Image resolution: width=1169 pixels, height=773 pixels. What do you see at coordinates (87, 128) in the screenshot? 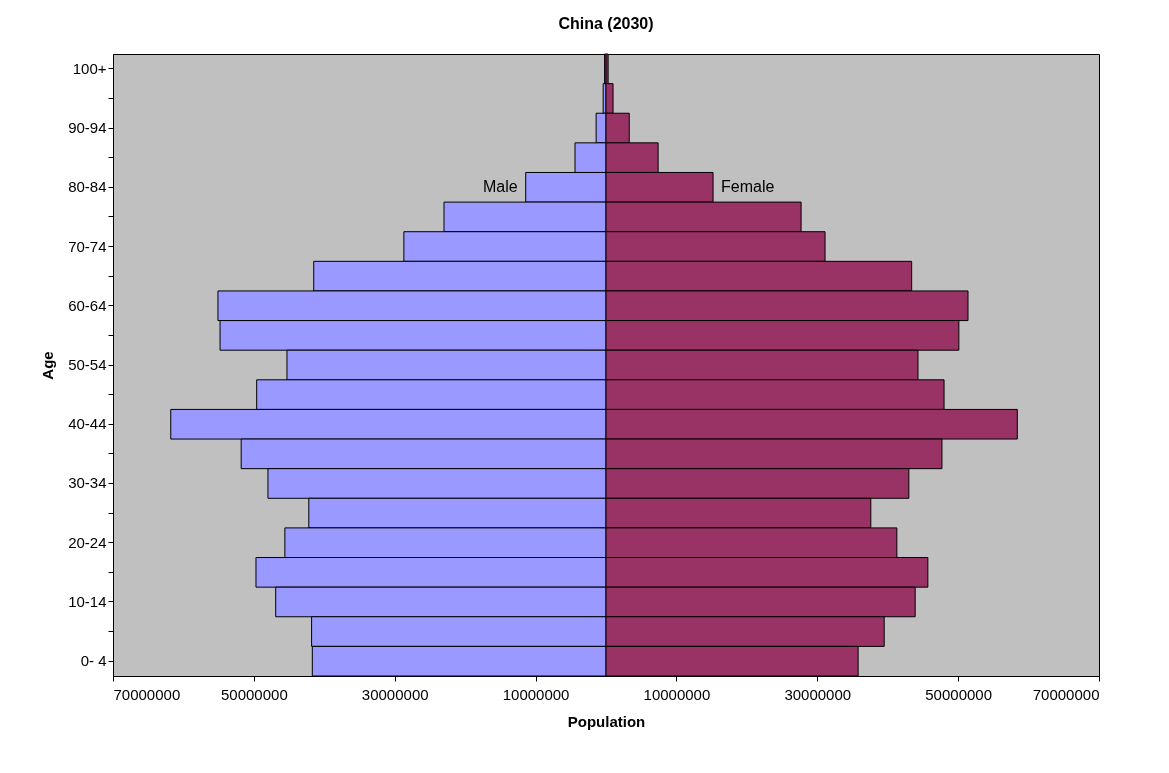
I see `y-tick-label: 90-94` at bounding box center [87, 128].